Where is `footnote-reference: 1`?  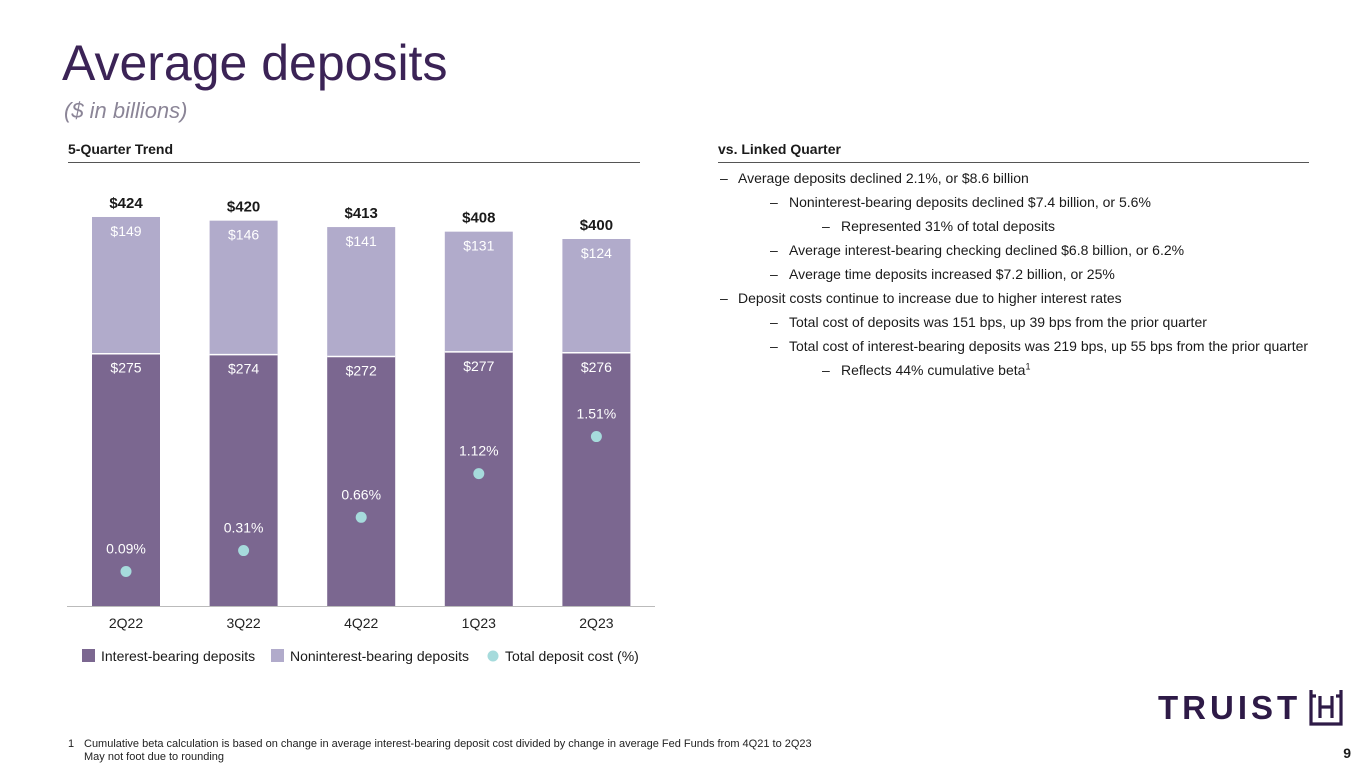
footnote-reference: 1 is located at coordinates (1028, 366).